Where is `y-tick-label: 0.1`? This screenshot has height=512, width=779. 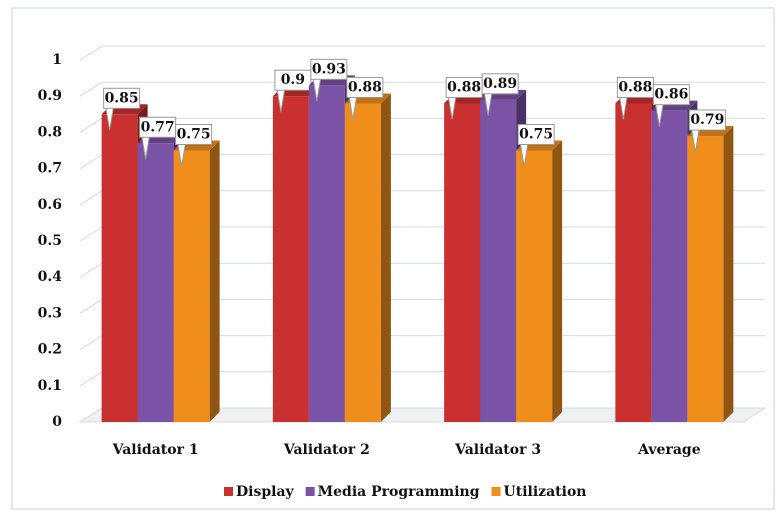
y-tick-label: 0.1 is located at coordinates (50, 386).